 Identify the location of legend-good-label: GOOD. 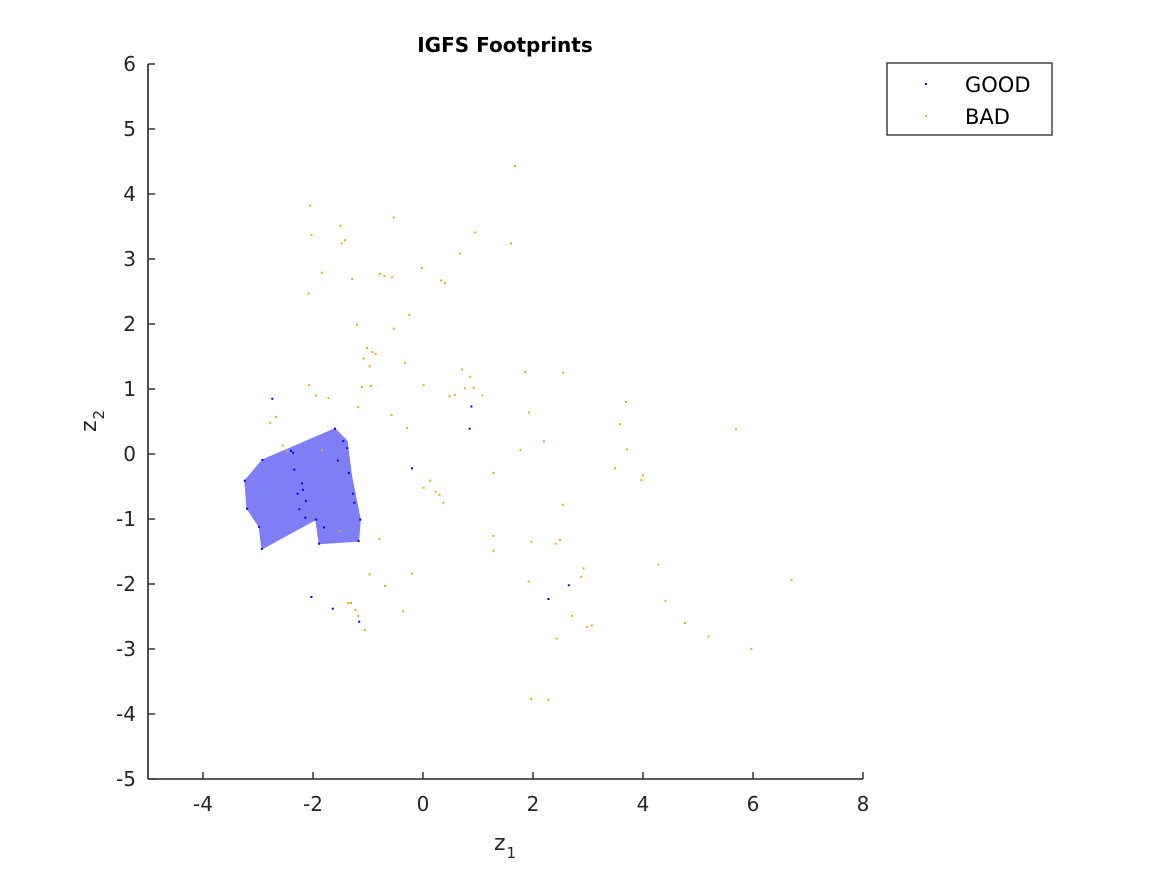
(998, 85).